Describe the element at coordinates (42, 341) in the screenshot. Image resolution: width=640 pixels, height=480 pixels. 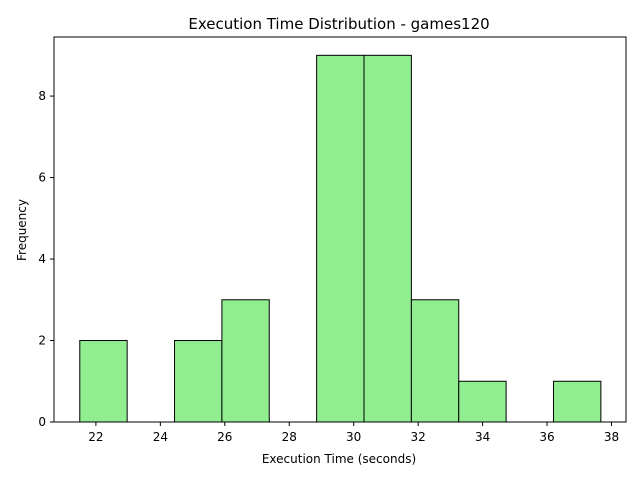
I see `y-tick-label-1: 2` at that location.